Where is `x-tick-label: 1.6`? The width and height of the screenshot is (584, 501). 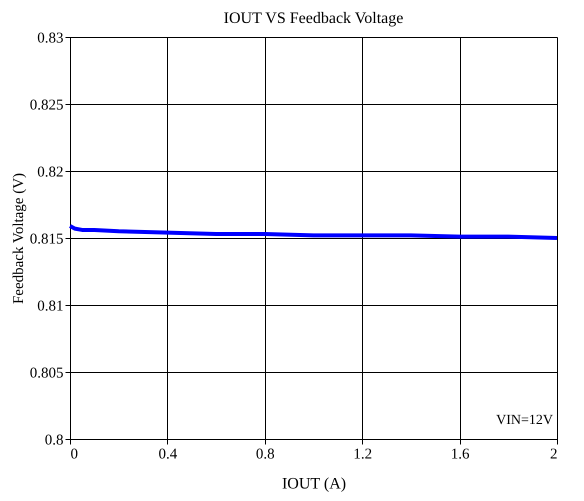 x-tick-label: 1.6 is located at coordinates (460, 454).